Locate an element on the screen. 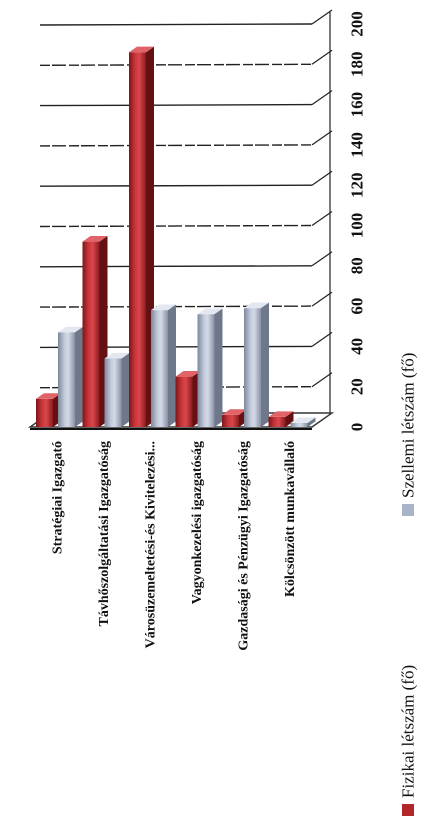  legend-label: Szellemi létszám (fő) is located at coordinates (408, 425).